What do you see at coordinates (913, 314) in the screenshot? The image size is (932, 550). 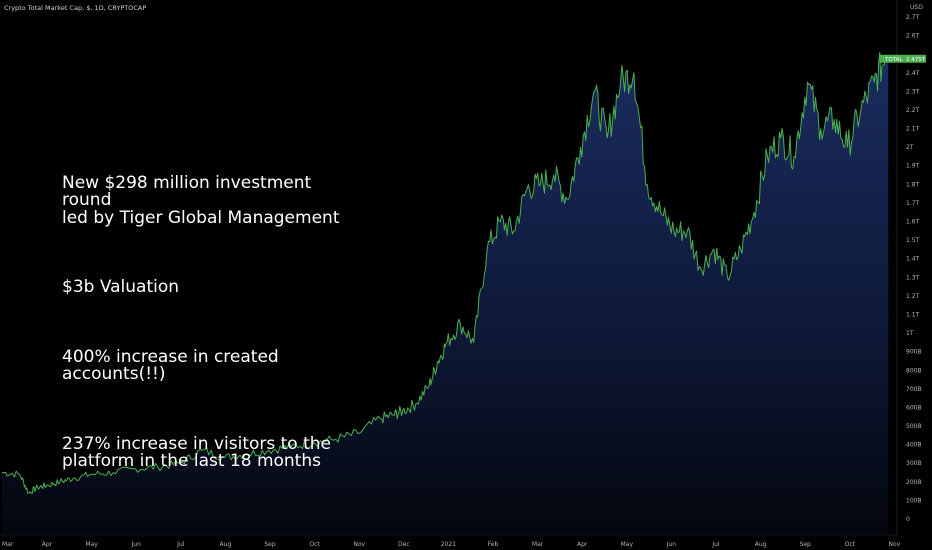 I see `y-tick-label: 1.1T` at bounding box center [913, 314].